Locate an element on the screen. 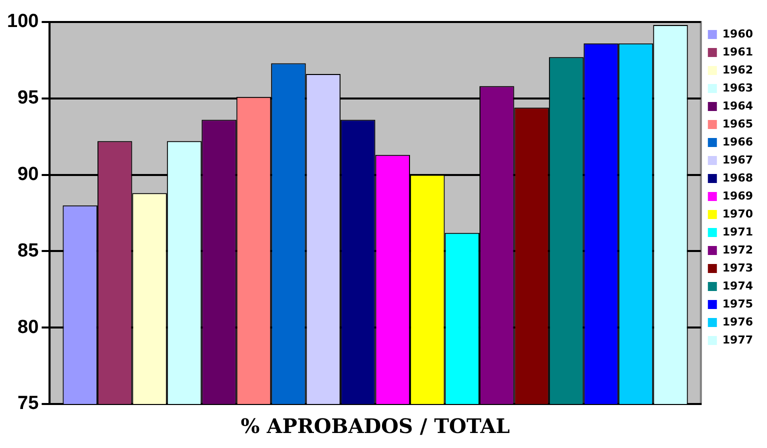  legend-label: 1975 is located at coordinates (738, 303).